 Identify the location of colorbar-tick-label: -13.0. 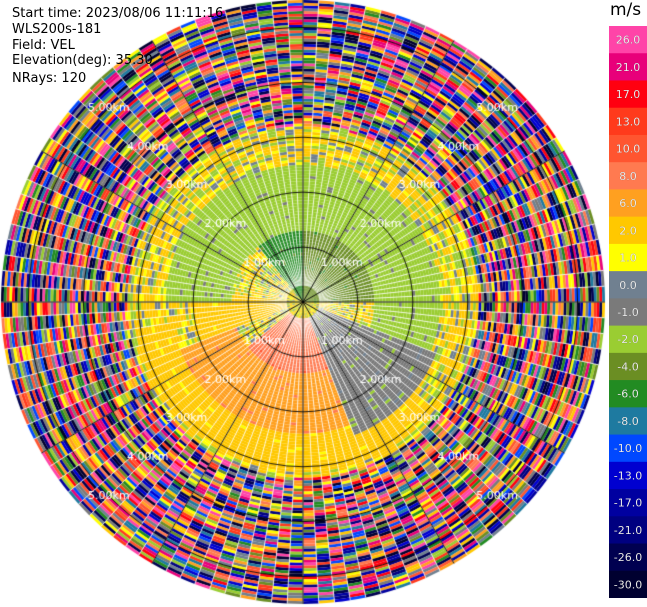
(628, 475).